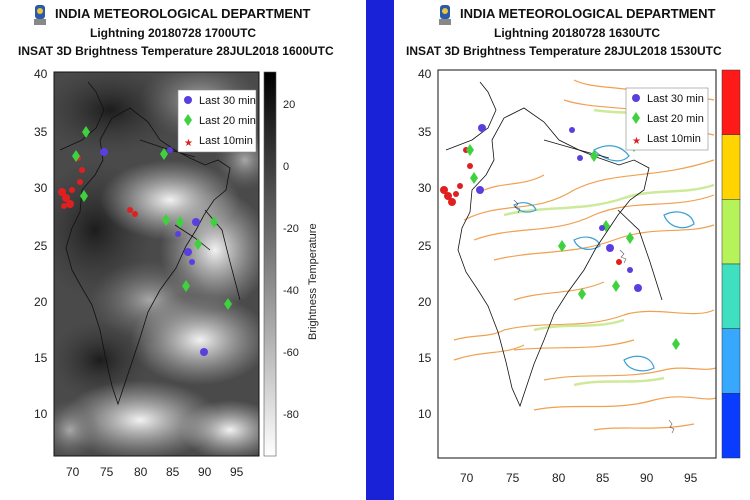 This screenshot has width=750, height=500. What do you see at coordinates (559, 478) in the screenshot?
I see `right-xtick-label: 80` at bounding box center [559, 478].